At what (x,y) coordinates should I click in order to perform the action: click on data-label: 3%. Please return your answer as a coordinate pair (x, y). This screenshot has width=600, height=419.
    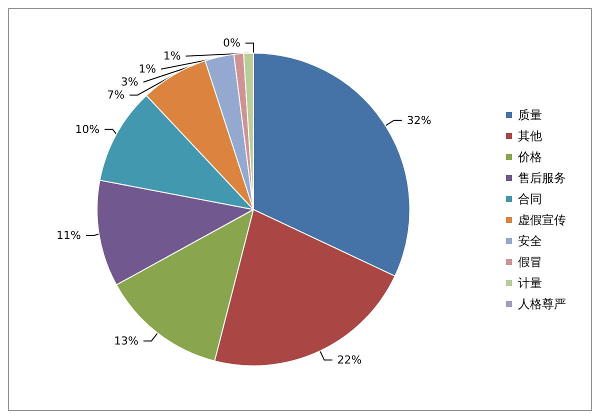
    Looking at the image, I should click on (129, 82).